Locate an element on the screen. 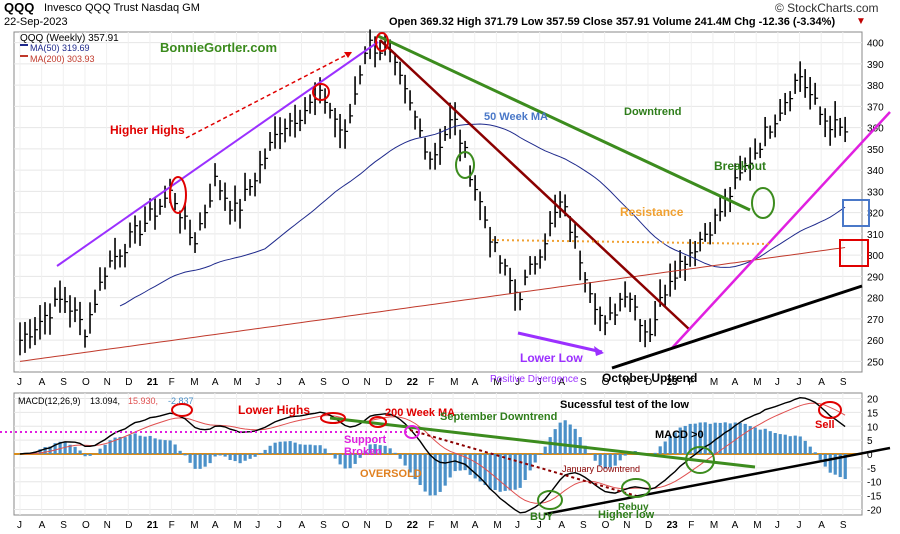 The width and height of the screenshot is (900, 534). macd-y-tick: -5 is located at coordinates (871, 469).